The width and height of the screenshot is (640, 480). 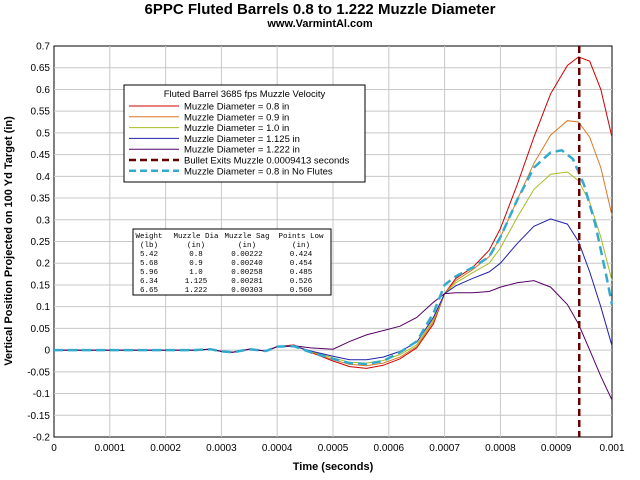 I want to click on y-tick-label: 0.1, so click(x=43, y=307).